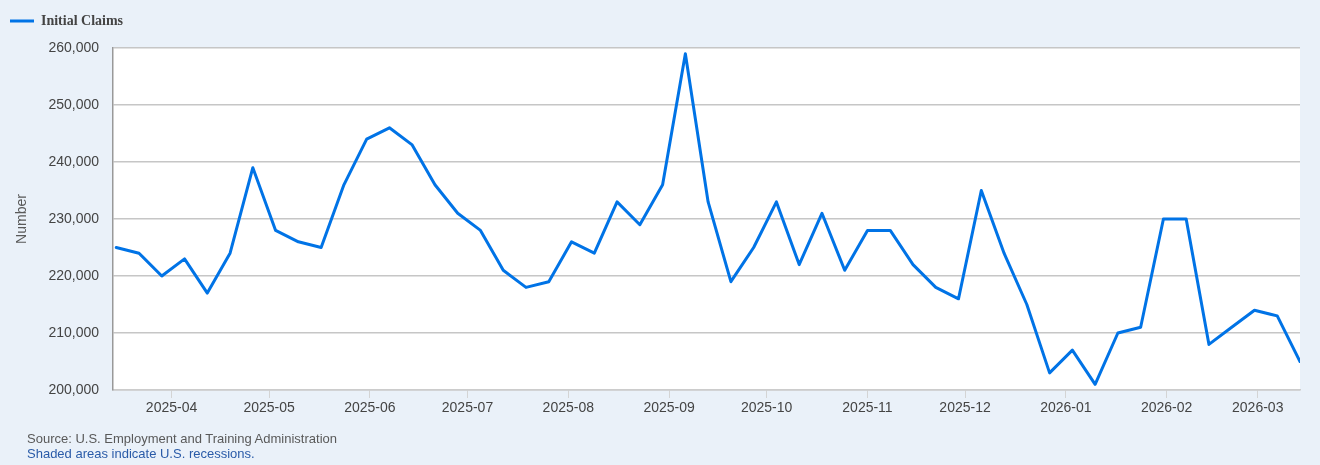  What do you see at coordinates (669, 407) in the screenshot?
I see `x-tick-label: 2025-09` at bounding box center [669, 407].